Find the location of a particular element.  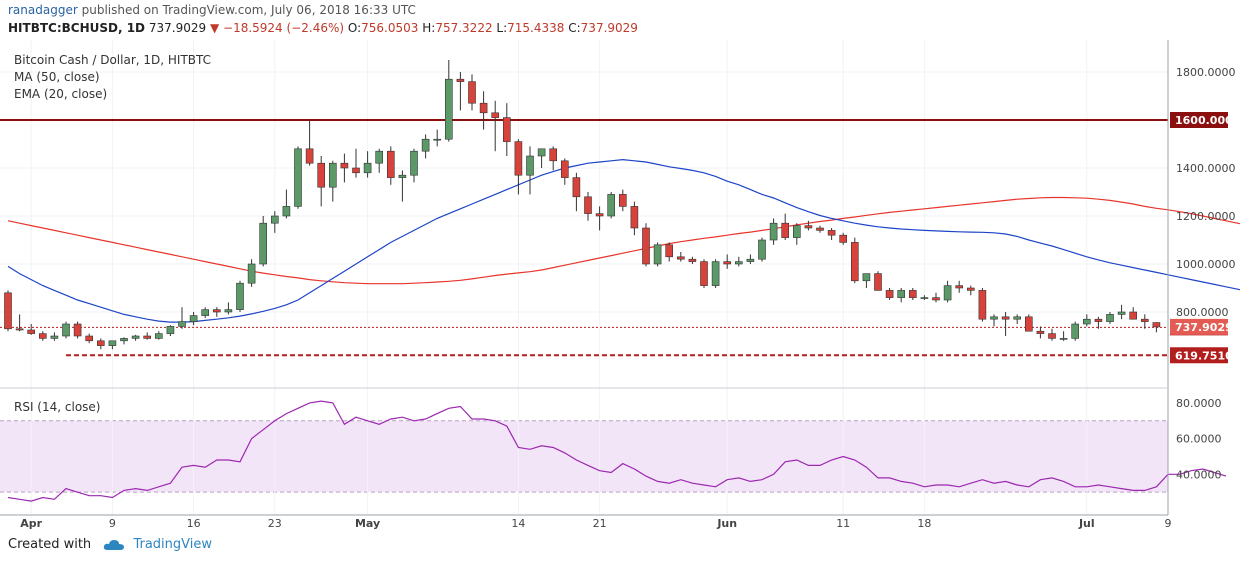

legend-rsi: RSI (14, close) is located at coordinates (57, 407).